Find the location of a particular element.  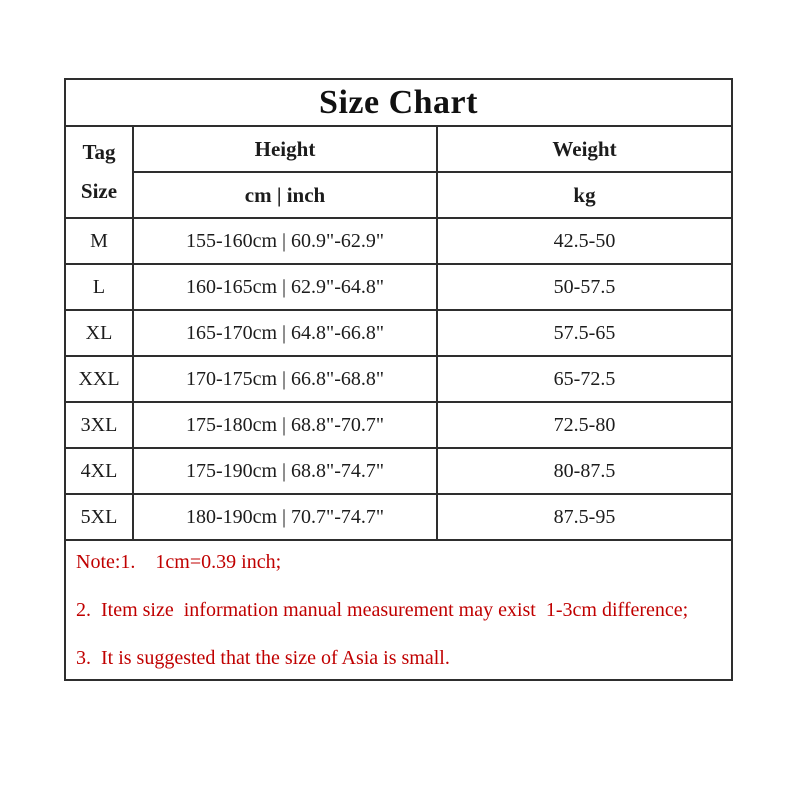

height-unit-header: cm | inch is located at coordinates (285, 195).